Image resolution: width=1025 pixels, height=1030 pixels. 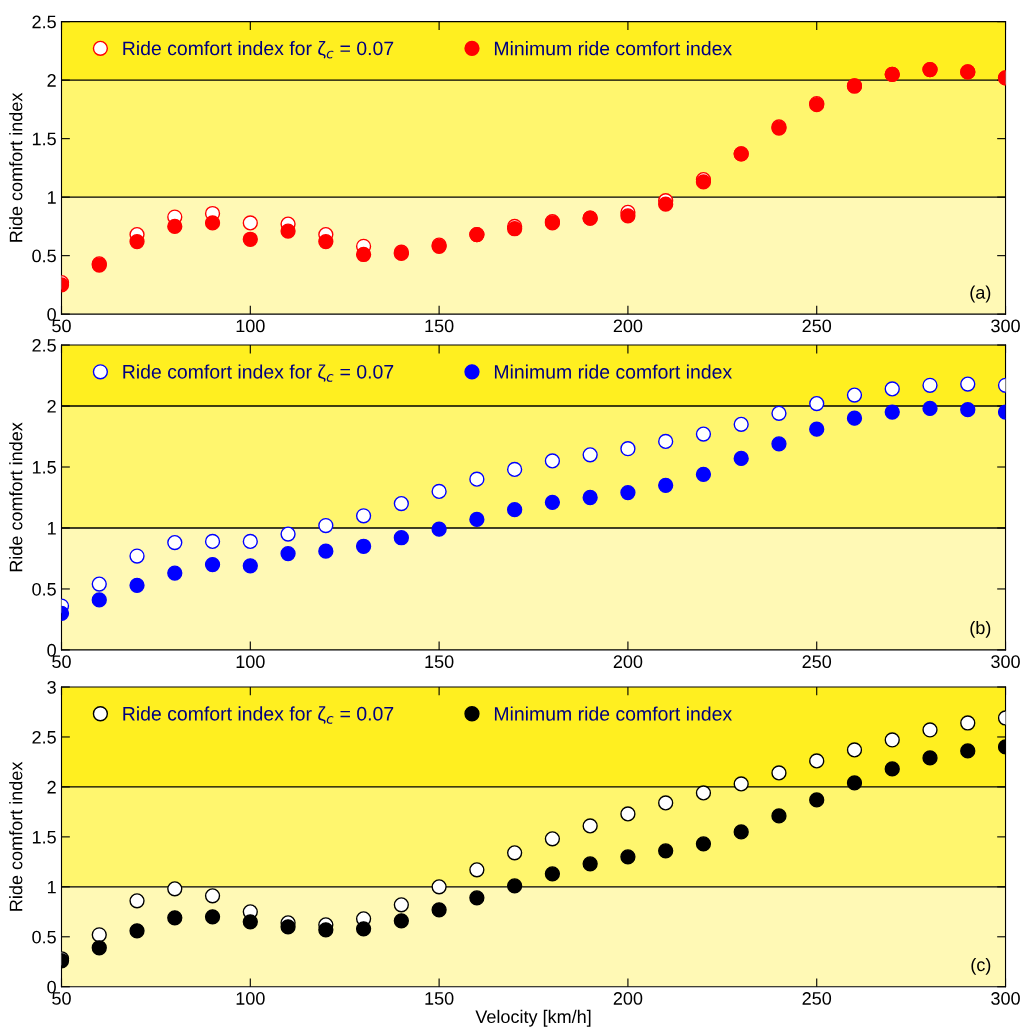 What do you see at coordinates (980, 294) in the screenshot?
I see `annotation: (a)` at bounding box center [980, 294].